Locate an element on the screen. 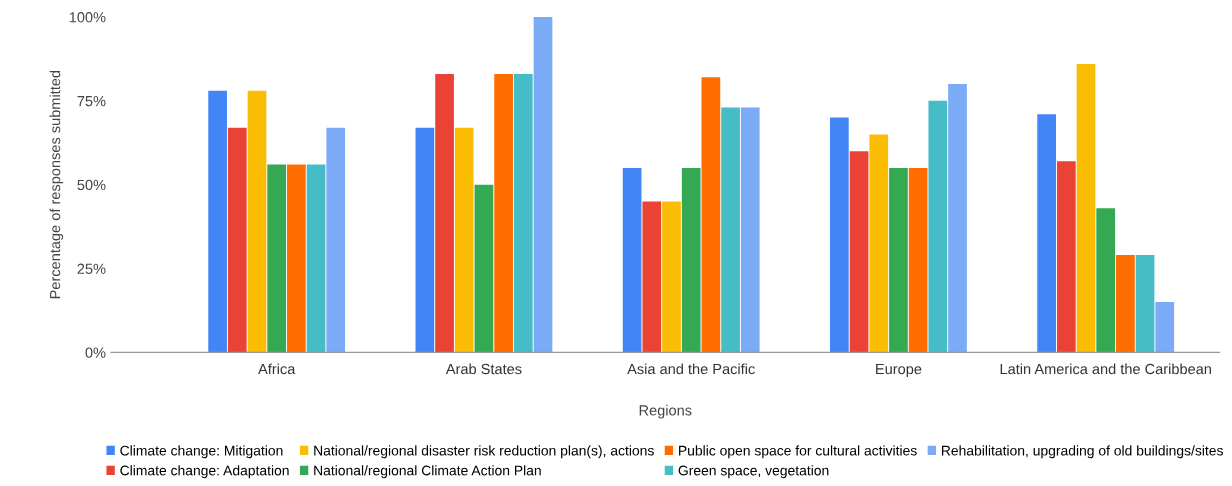  y-tick-label: 50% is located at coordinates (91, 185).